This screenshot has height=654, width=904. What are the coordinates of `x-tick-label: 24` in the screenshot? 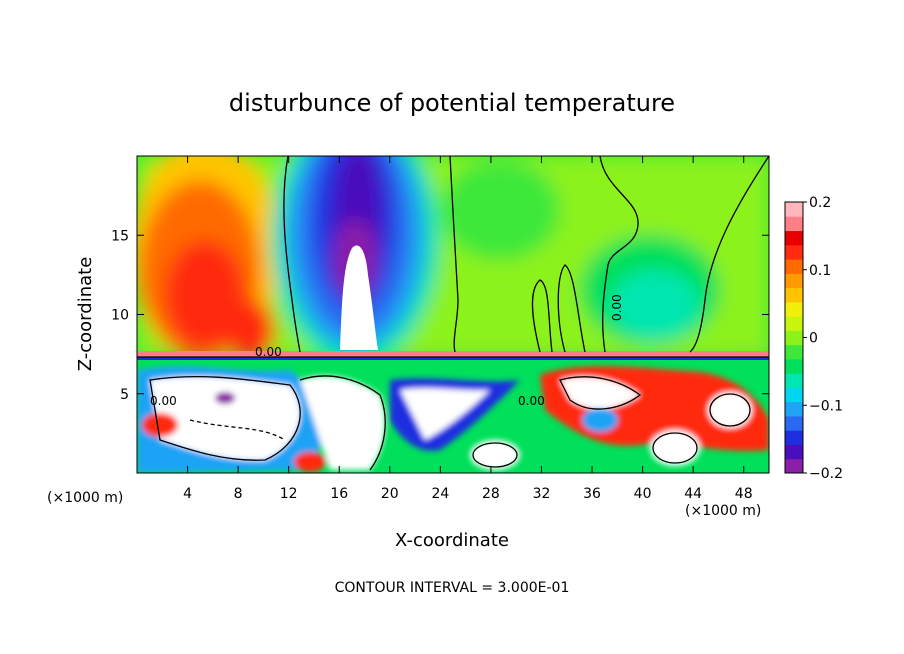 It's located at (440, 494).